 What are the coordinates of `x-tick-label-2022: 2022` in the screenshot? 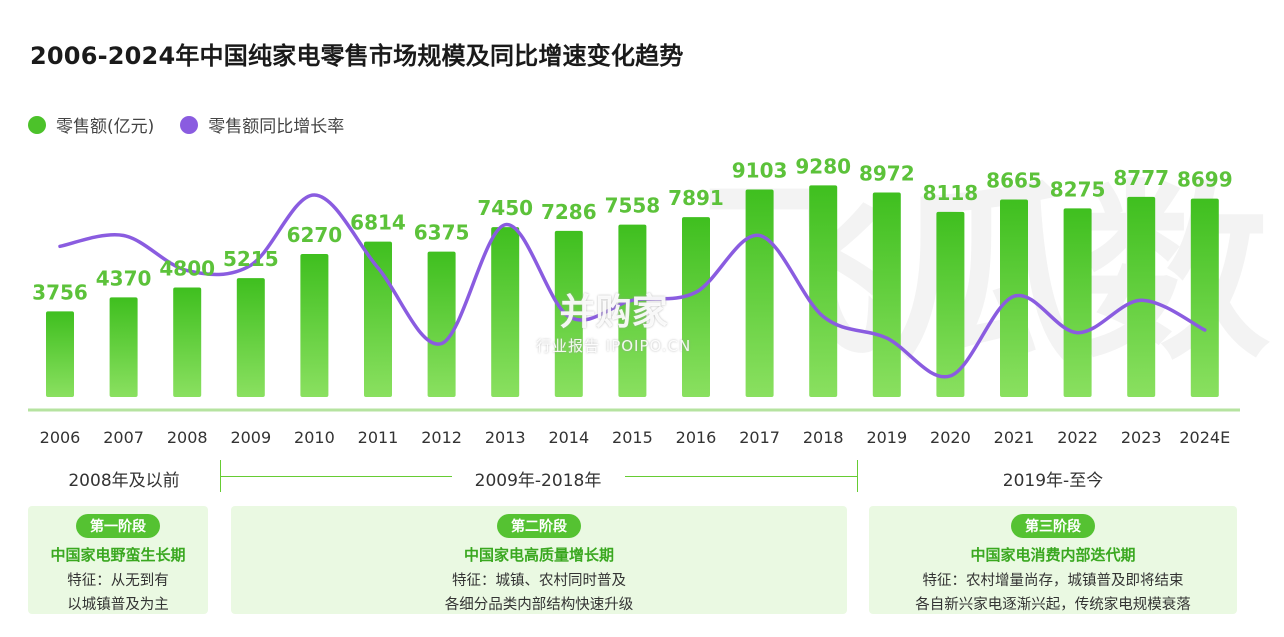 It's located at (1077, 437).